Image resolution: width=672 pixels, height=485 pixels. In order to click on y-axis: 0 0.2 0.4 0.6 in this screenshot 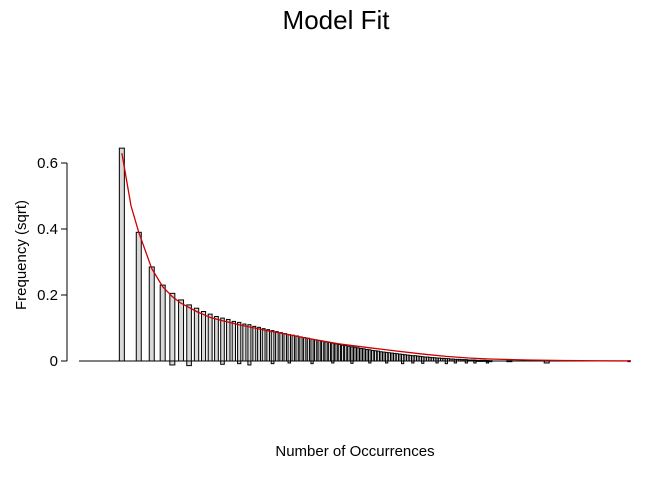, I will do `click(52, 262)`.